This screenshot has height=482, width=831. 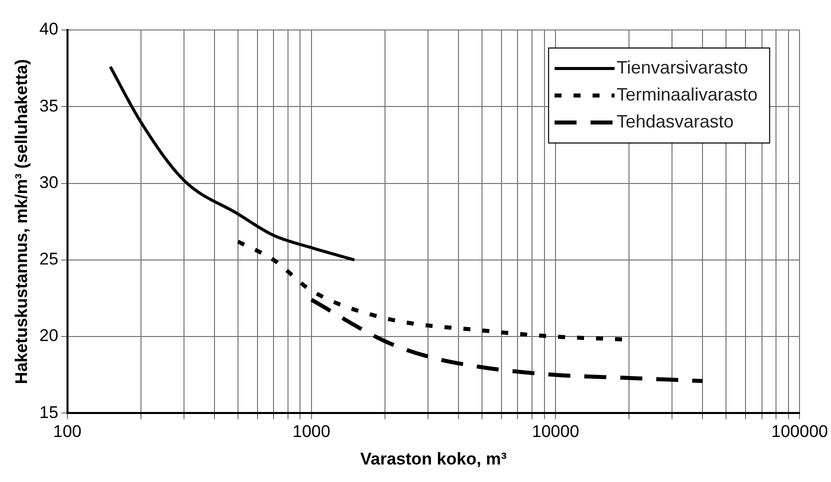 I want to click on y-tick-label: 20, so click(x=48, y=336).